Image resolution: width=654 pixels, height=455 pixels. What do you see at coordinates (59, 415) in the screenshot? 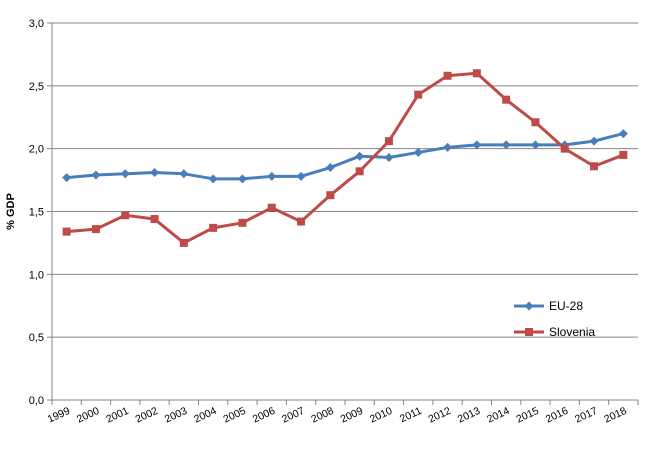
I see `x-tick-label: 1999` at bounding box center [59, 415].